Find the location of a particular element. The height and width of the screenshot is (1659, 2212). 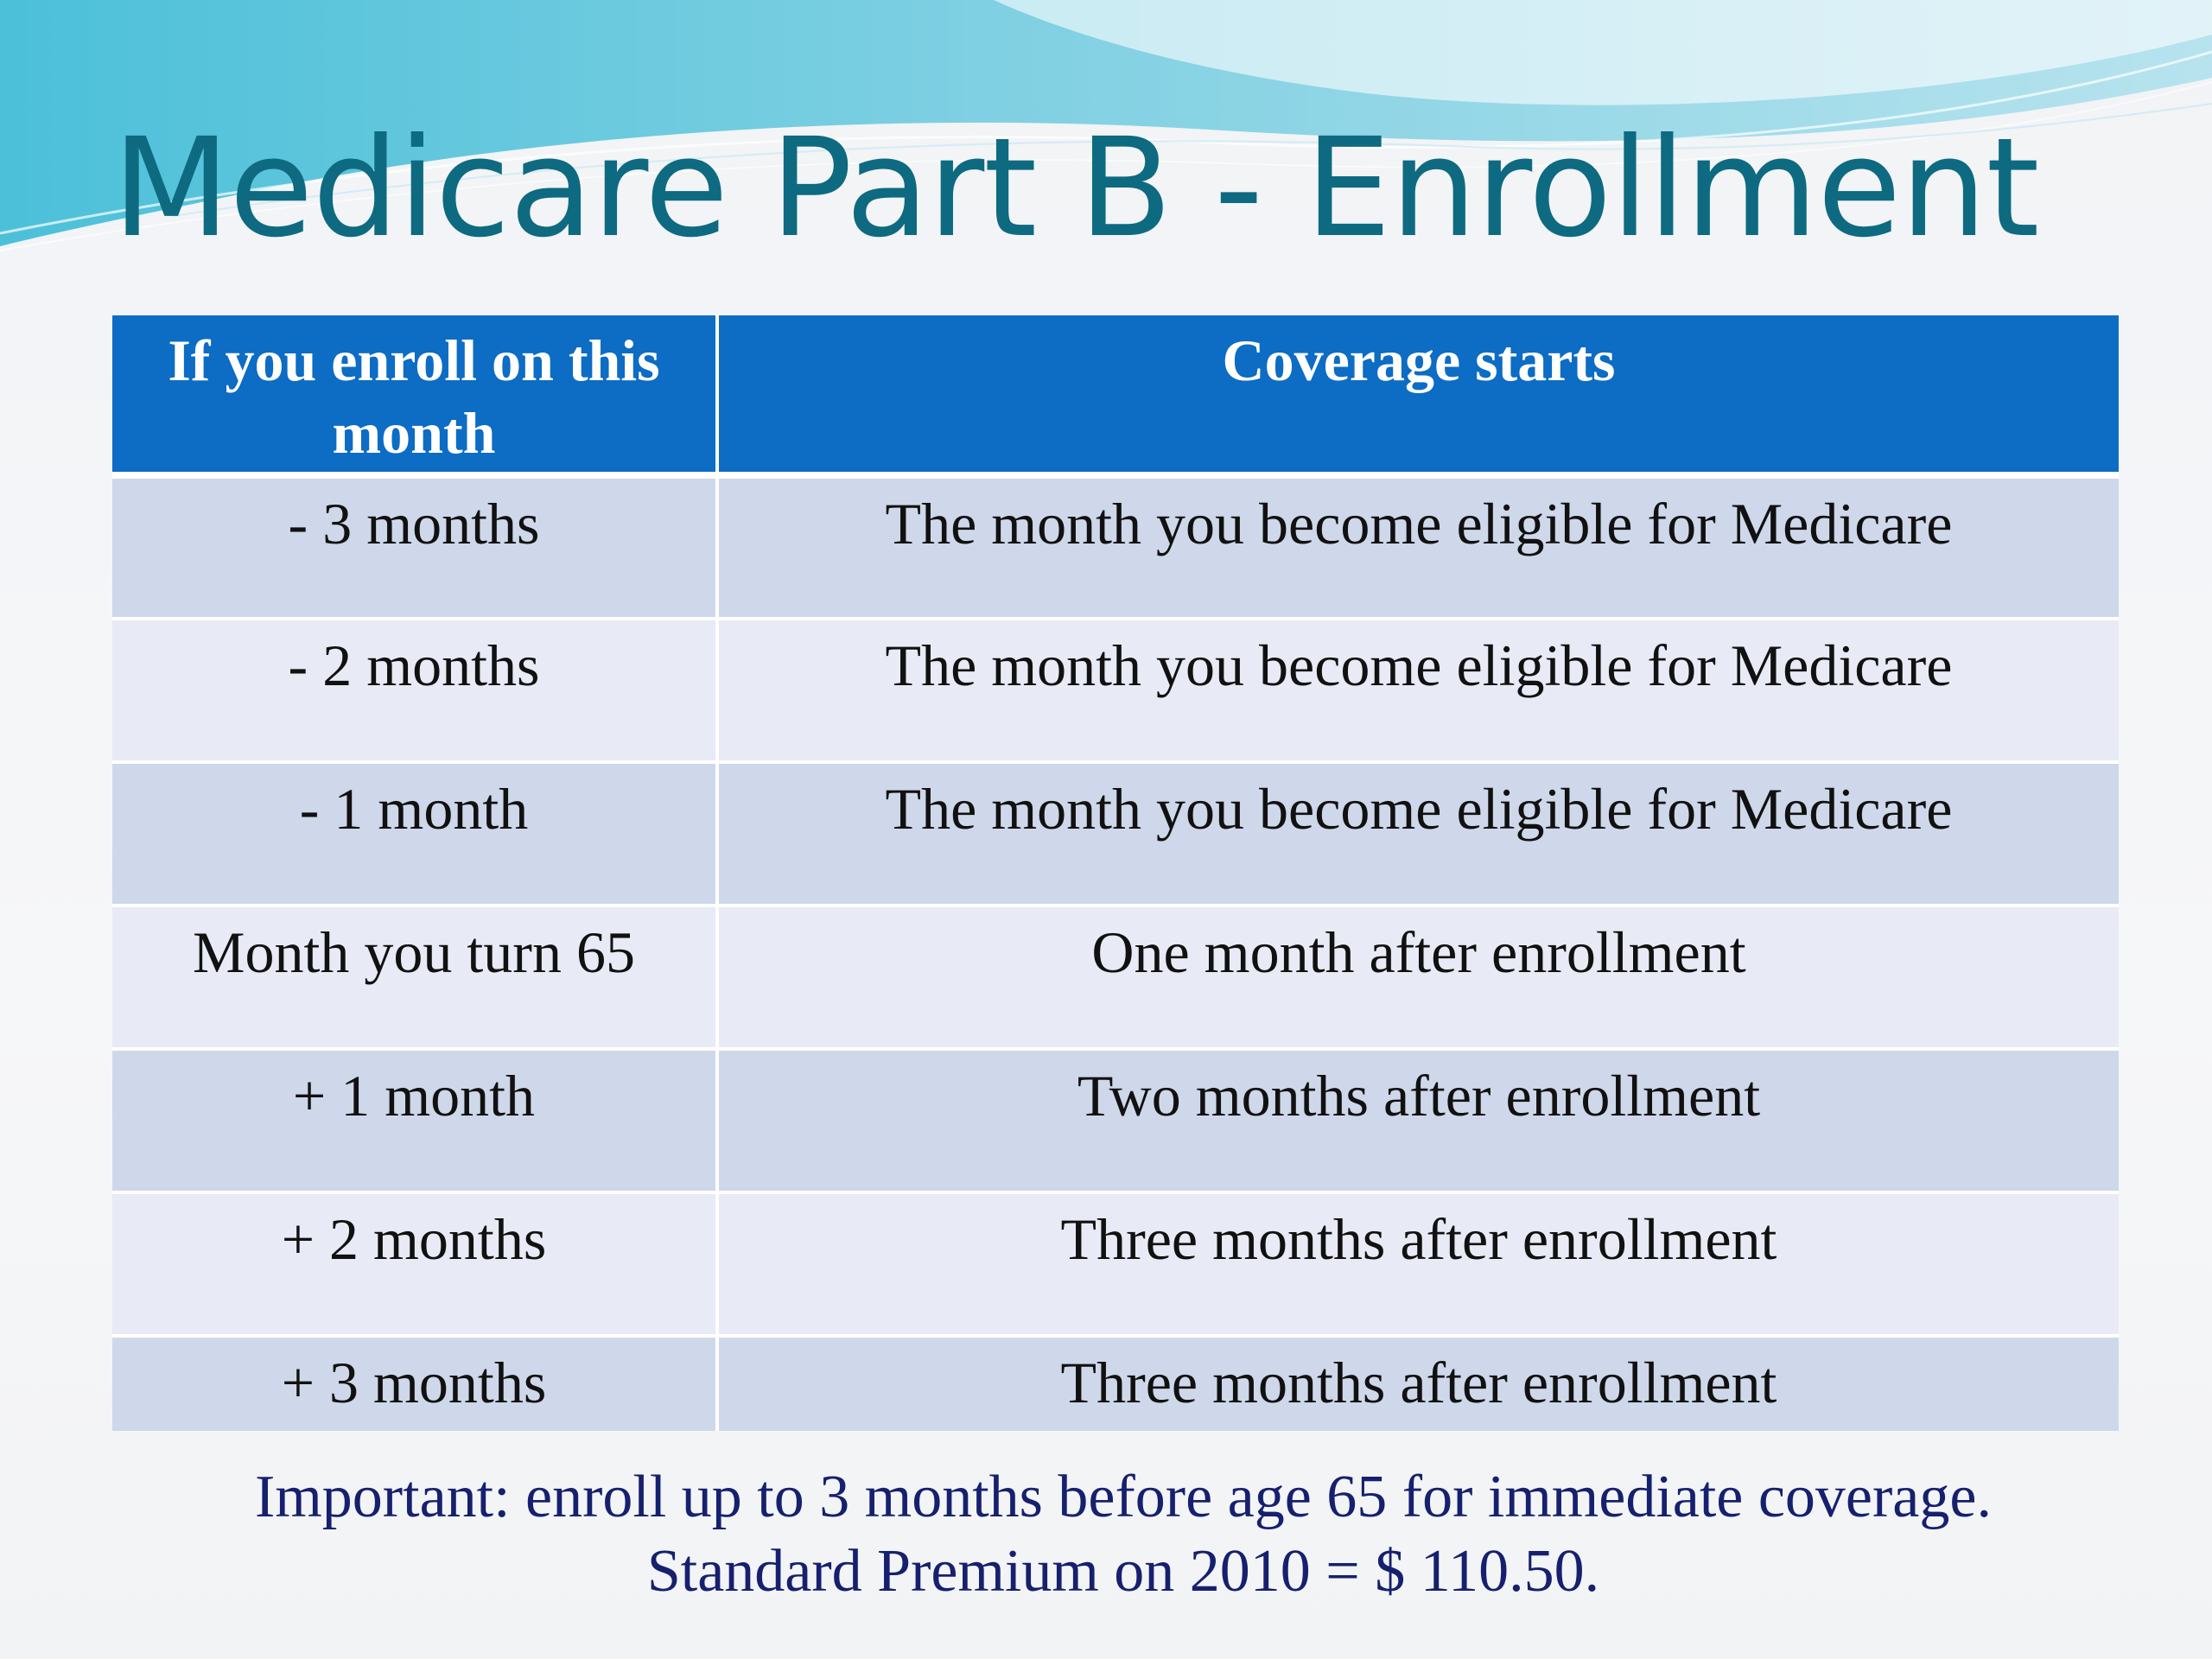

slide-title: Medicare Part B - Enrollment is located at coordinates (1075, 188).